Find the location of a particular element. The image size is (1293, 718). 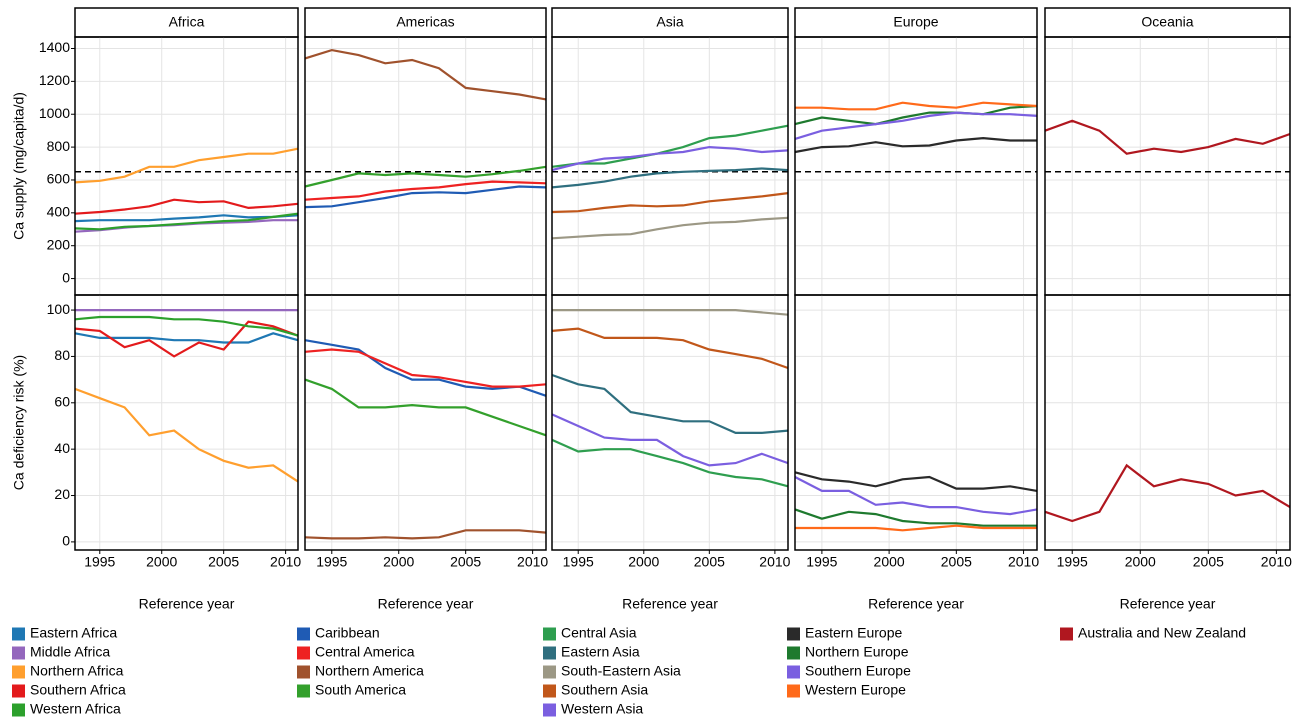

y-tick-label: 1000 is located at coordinates (54, 113).